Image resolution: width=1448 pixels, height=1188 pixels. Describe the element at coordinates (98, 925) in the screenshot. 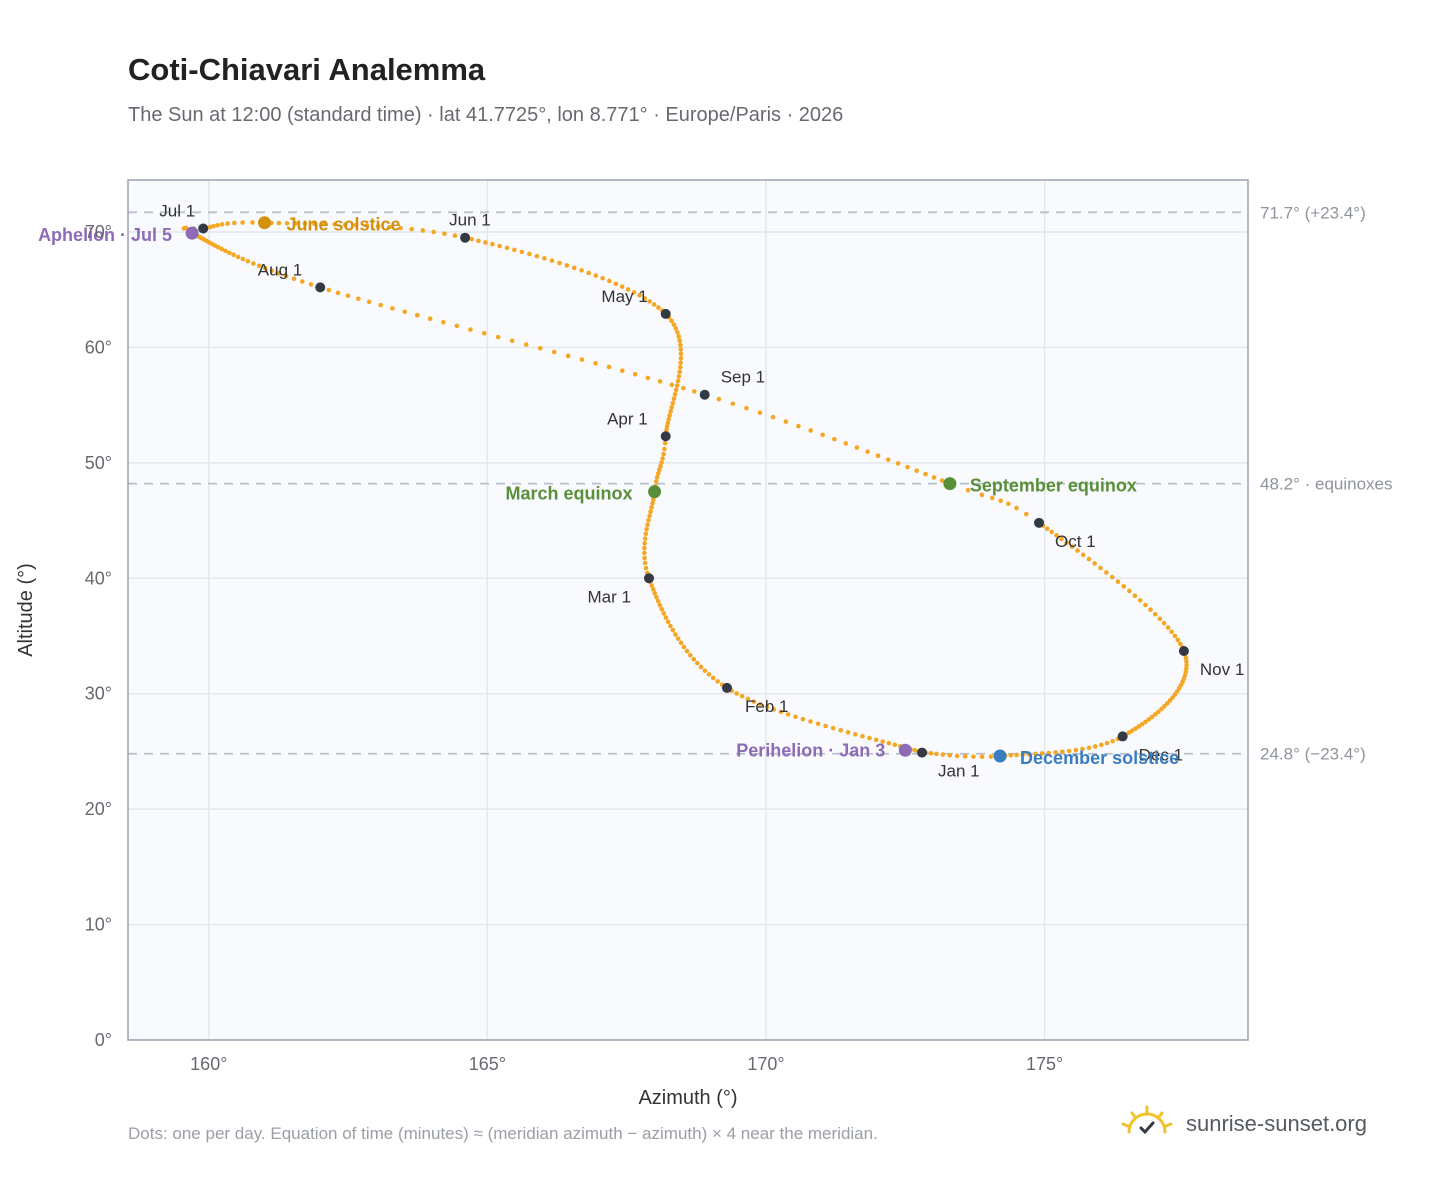

I see `y-tick-label: 10°` at that location.